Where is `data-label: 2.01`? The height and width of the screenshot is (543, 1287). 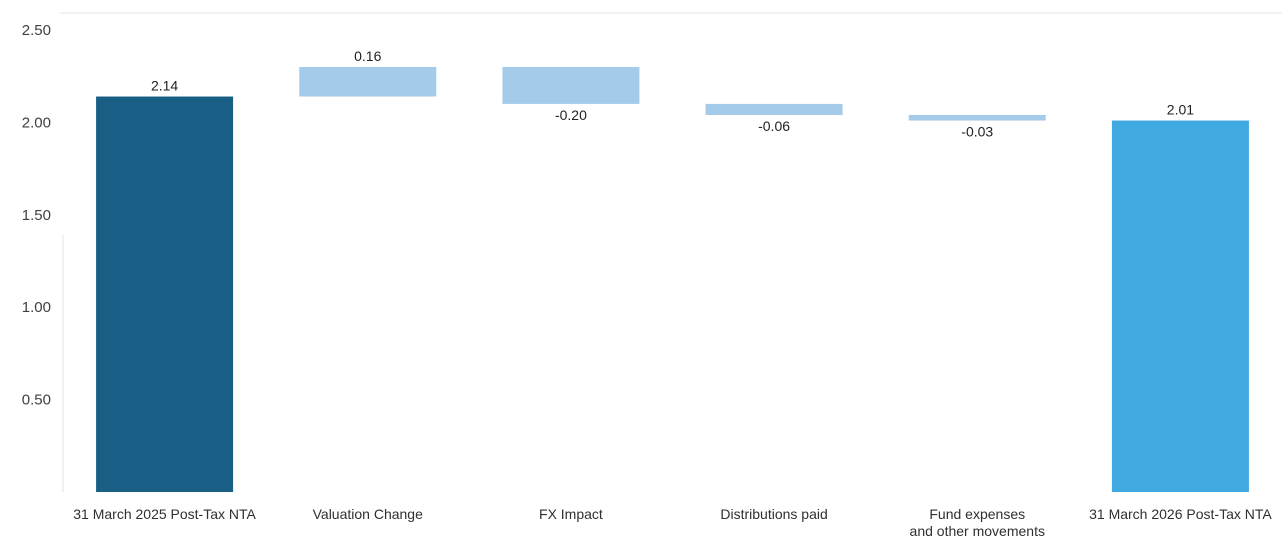 data-label: 2.01 is located at coordinates (1180, 110).